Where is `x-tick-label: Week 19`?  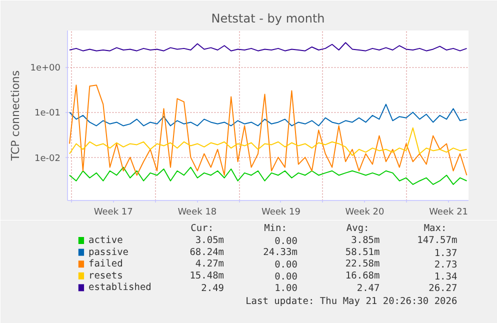 x-tick-label: Week 19 is located at coordinates (281, 213).